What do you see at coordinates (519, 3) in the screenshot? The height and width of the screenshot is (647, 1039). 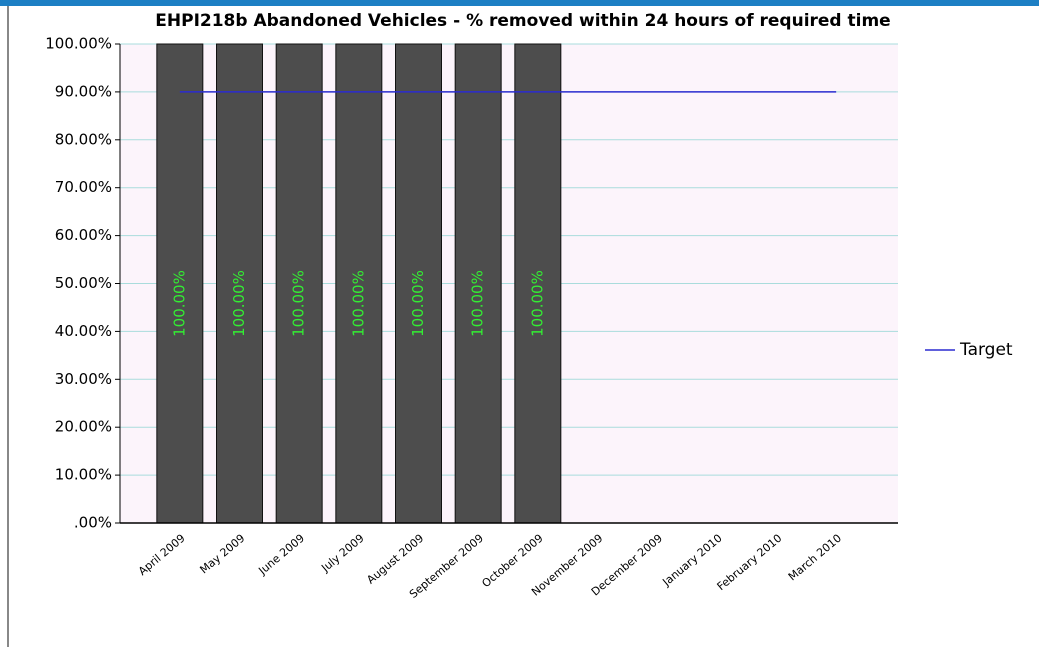 I see `top-strip` at bounding box center [519, 3].